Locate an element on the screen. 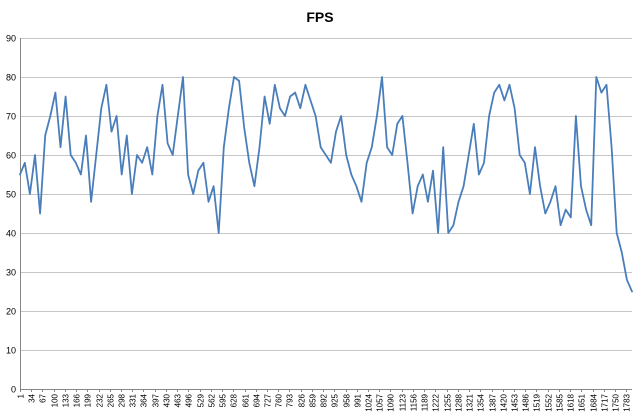 Image resolution: width=640 pixels, height=418 pixels. y-tick-label: 30 is located at coordinates (11, 273).